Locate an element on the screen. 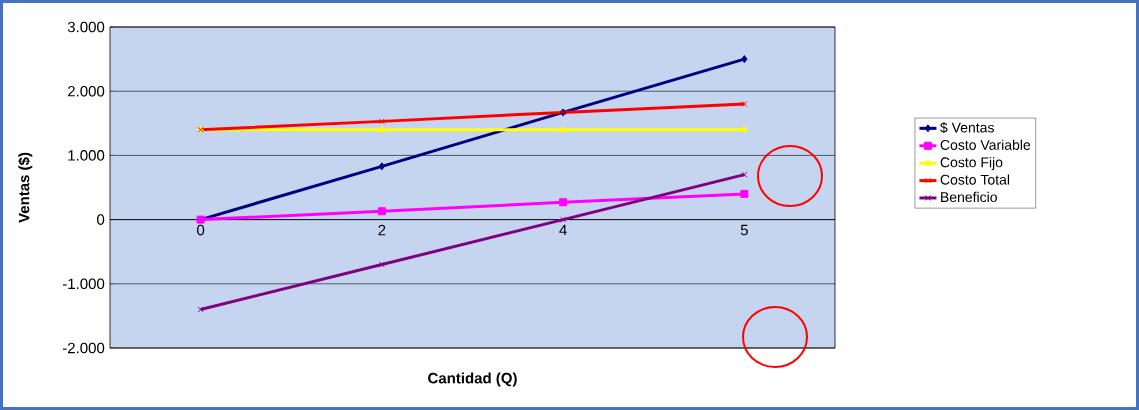 Image resolution: width=1139 pixels, height=410 pixels. x-tick-label: 0 is located at coordinates (201, 230).